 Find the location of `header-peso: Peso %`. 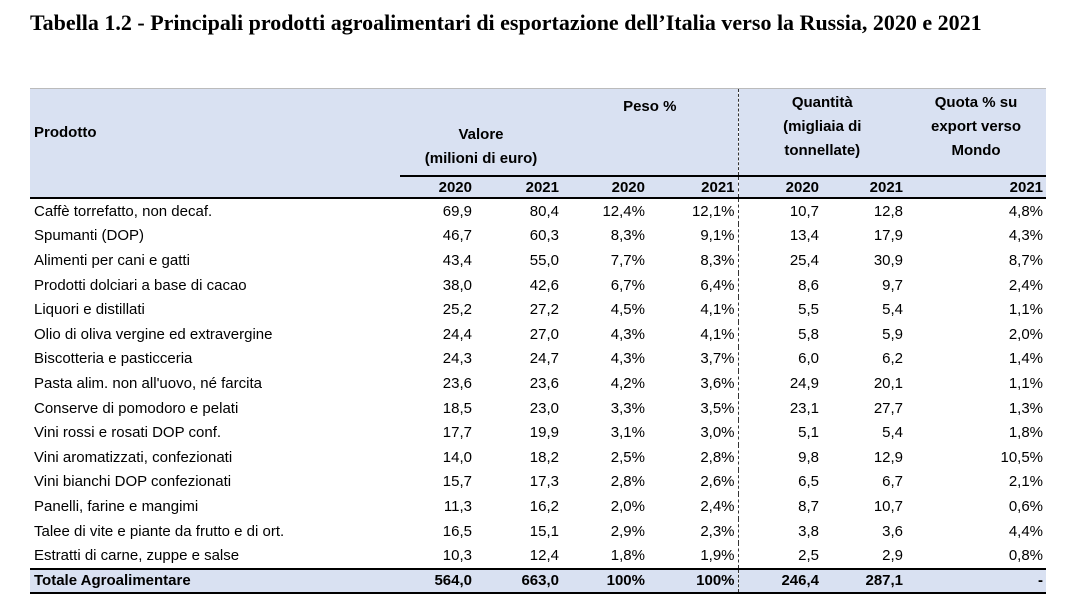

header-peso: Peso % is located at coordinates (650, 132).